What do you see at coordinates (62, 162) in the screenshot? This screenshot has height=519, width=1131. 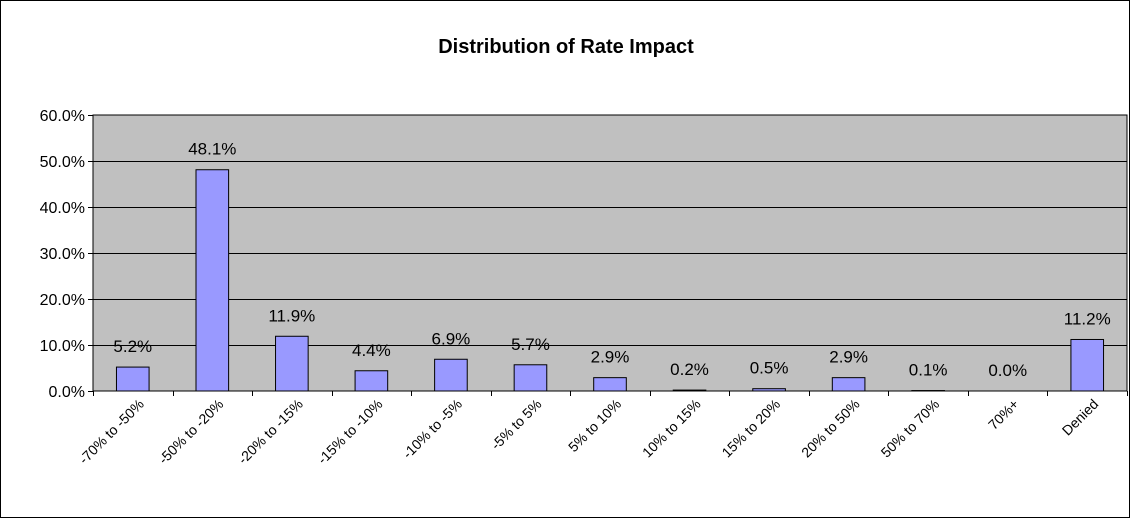 I see `y-tick-label: 50.0%` at bounding box center [62, 162].